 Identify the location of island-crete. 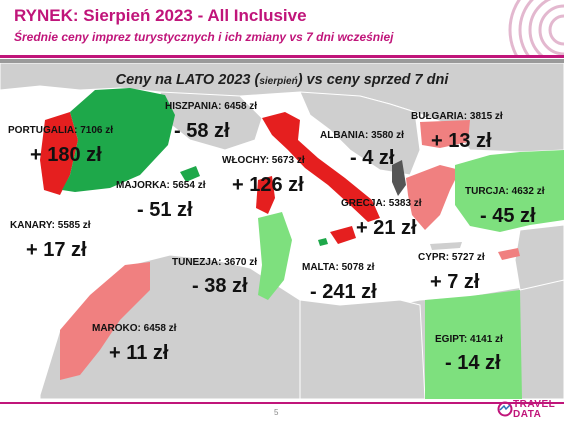
(446, 246).